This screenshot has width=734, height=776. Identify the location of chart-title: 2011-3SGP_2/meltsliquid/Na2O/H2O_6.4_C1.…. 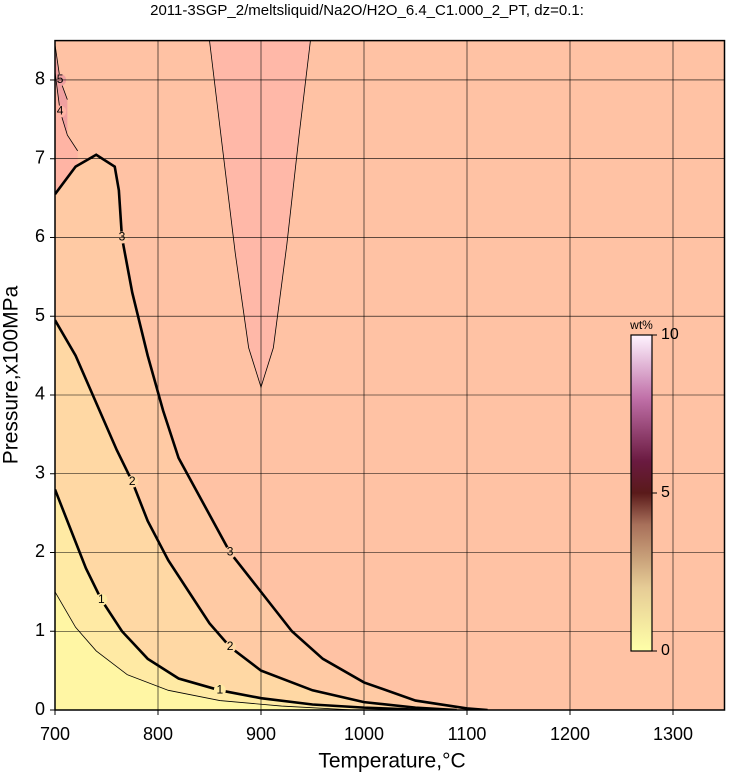
(367, 10).